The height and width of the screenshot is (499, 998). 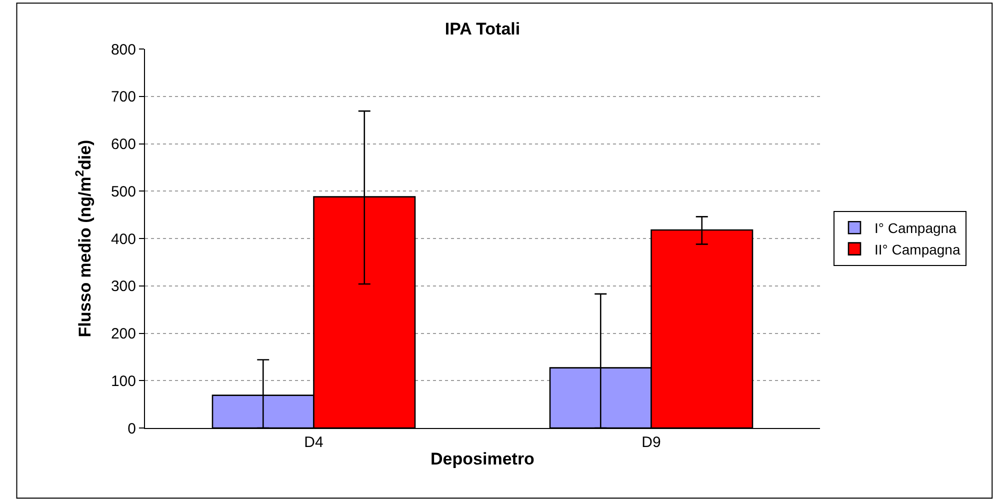 What do you see at coordinates (482, 458) in the screenshot?
I see `x-axis-title: Deposimetro` at bounding box center [482, 458].